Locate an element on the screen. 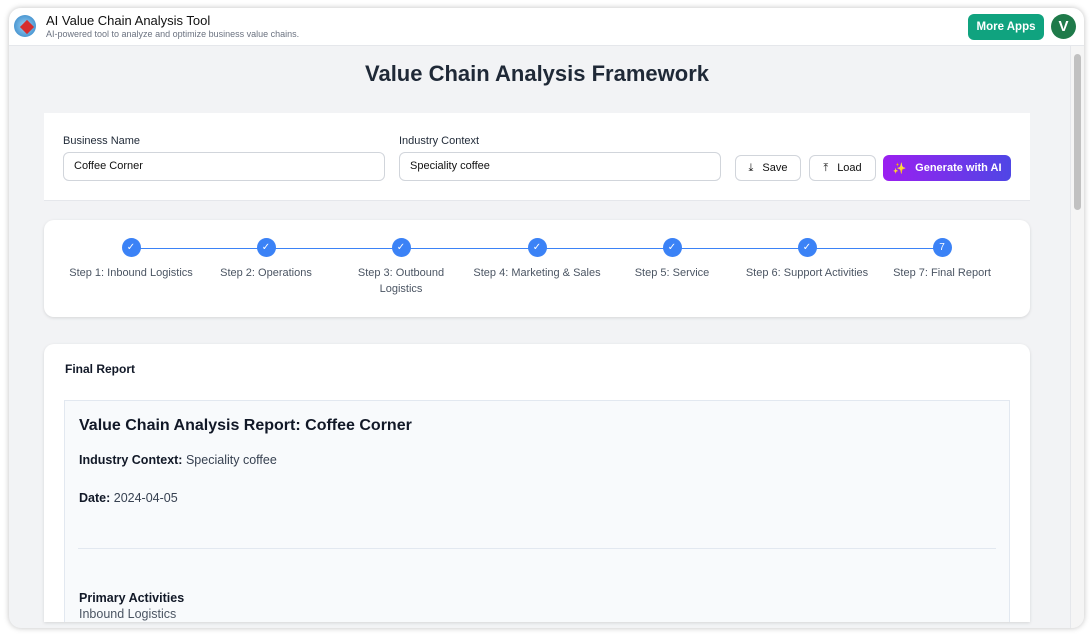 Image resolution: width=1091 pixels, height=634 pixels. avatar: V is located at coordinates (1063, 26).